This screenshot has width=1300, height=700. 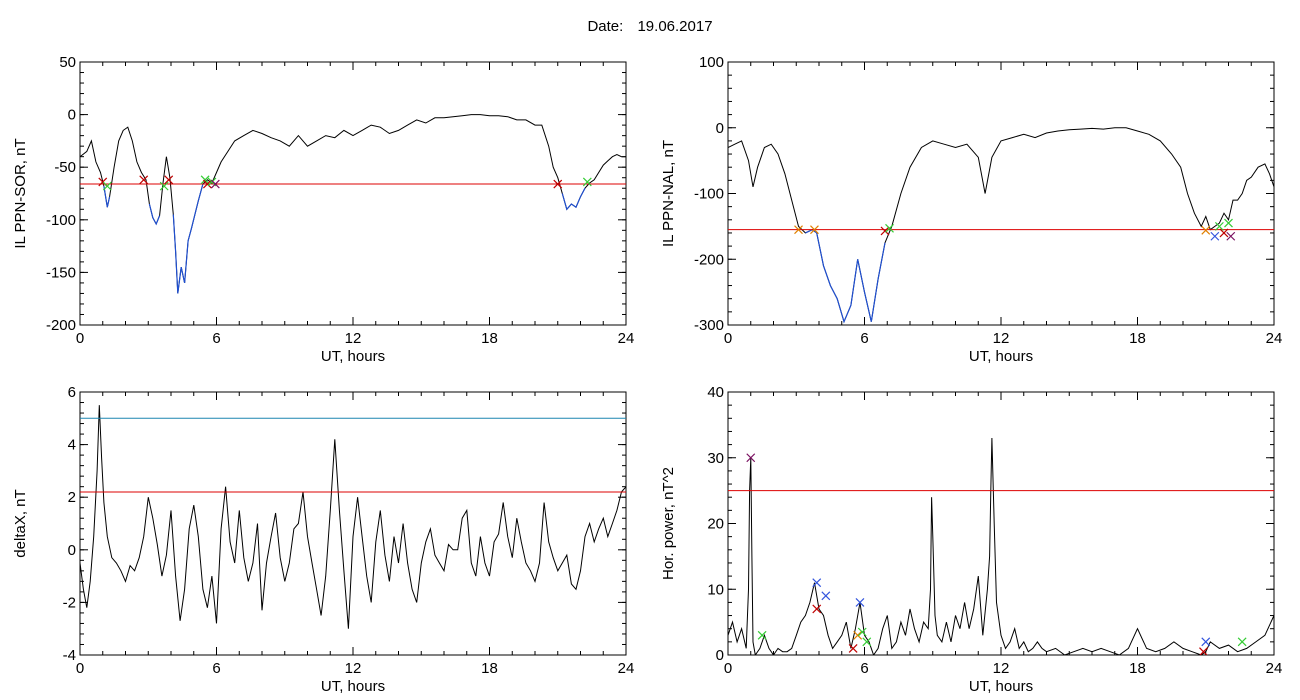 I want to click on y-axis-label: Hor. power, nT^2, so click(x=668, y=523).